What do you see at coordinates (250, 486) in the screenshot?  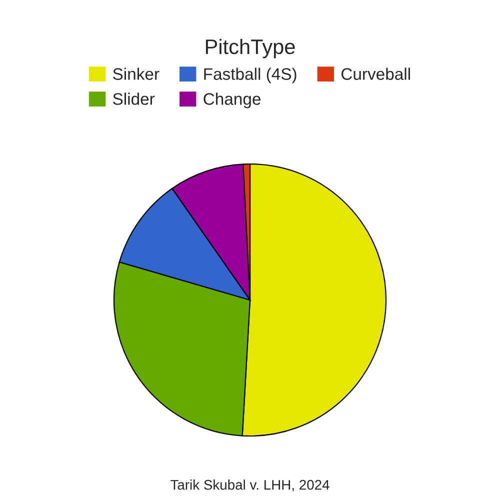 I see `text: Tarik Skubal v. LHH, 2024` at bounding box center [250, 486].